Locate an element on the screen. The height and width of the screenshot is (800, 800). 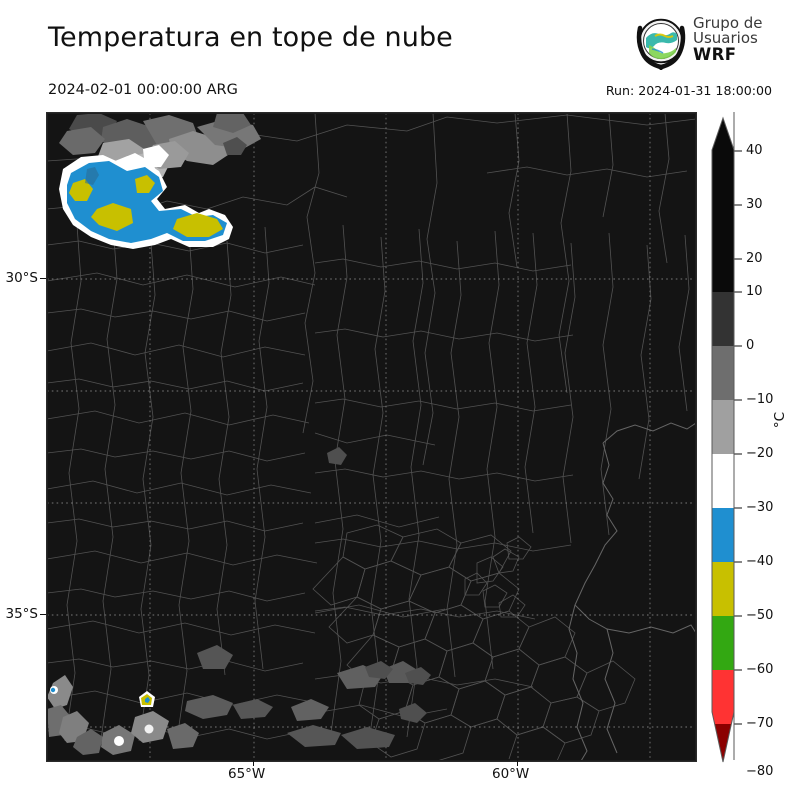
ytick-label-30s: 30°S is located at coordinates (22, 278).